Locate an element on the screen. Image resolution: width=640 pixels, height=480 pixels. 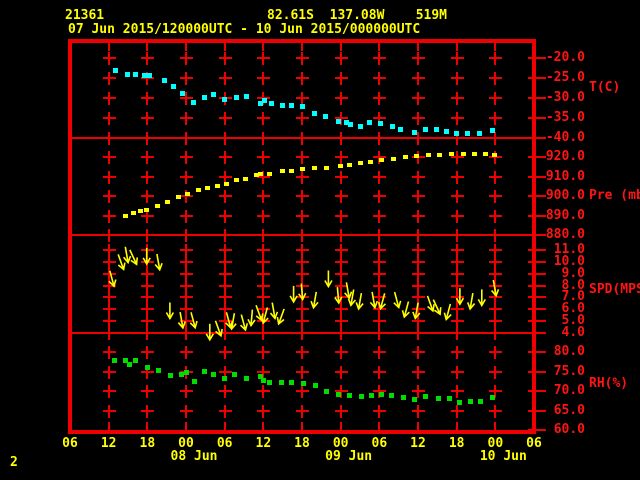
axis-tick-label: -40.0 is located at coordinates (565, 137).